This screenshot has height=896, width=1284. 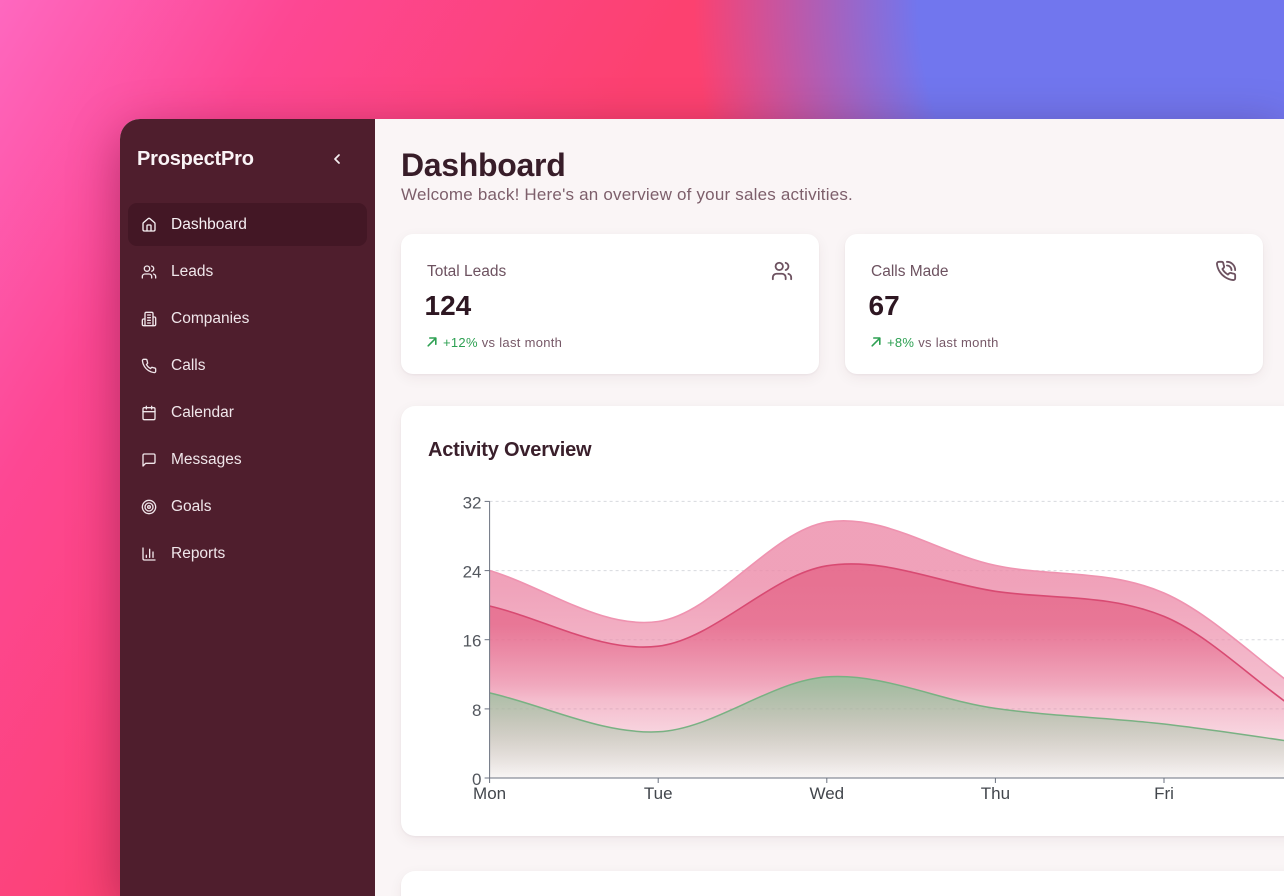 I want to click on svg-text: Tue, so click(x=658, y=793).